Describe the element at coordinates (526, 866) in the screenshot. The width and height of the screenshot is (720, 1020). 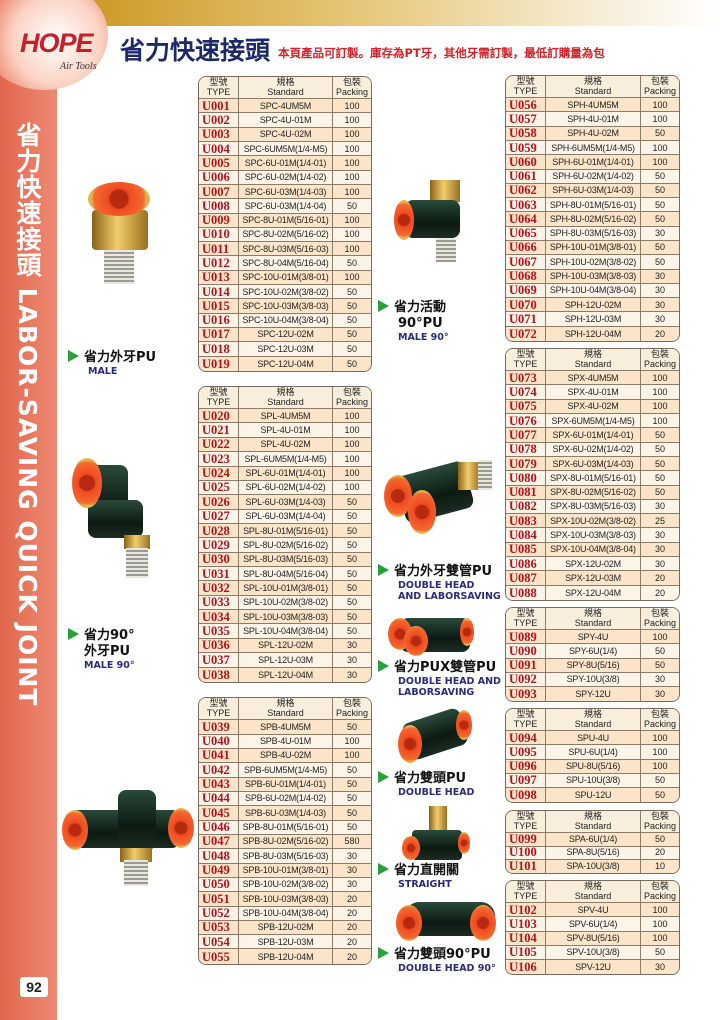
I see `cell-type: U101` at that location.